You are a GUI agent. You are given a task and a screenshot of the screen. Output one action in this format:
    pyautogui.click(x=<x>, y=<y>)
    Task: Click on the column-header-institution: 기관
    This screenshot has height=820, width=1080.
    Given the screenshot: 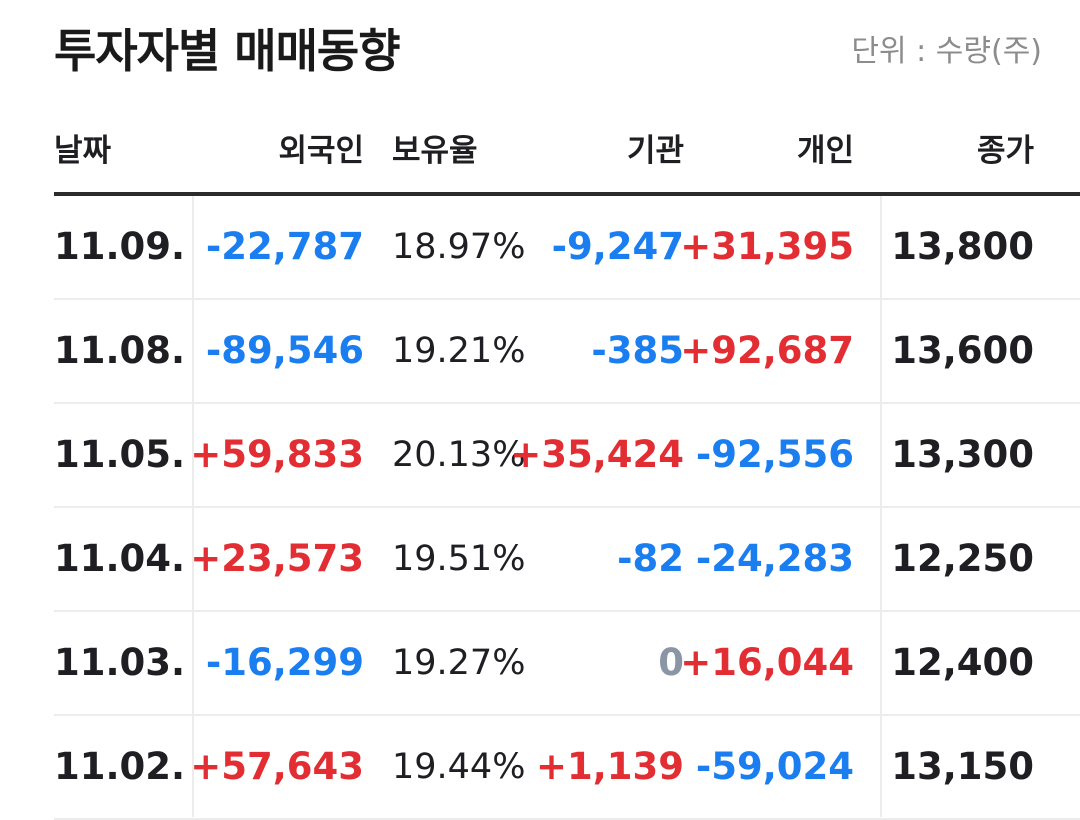 What is the action you would take?
    pyautogui.click(x=655, y=151)
    